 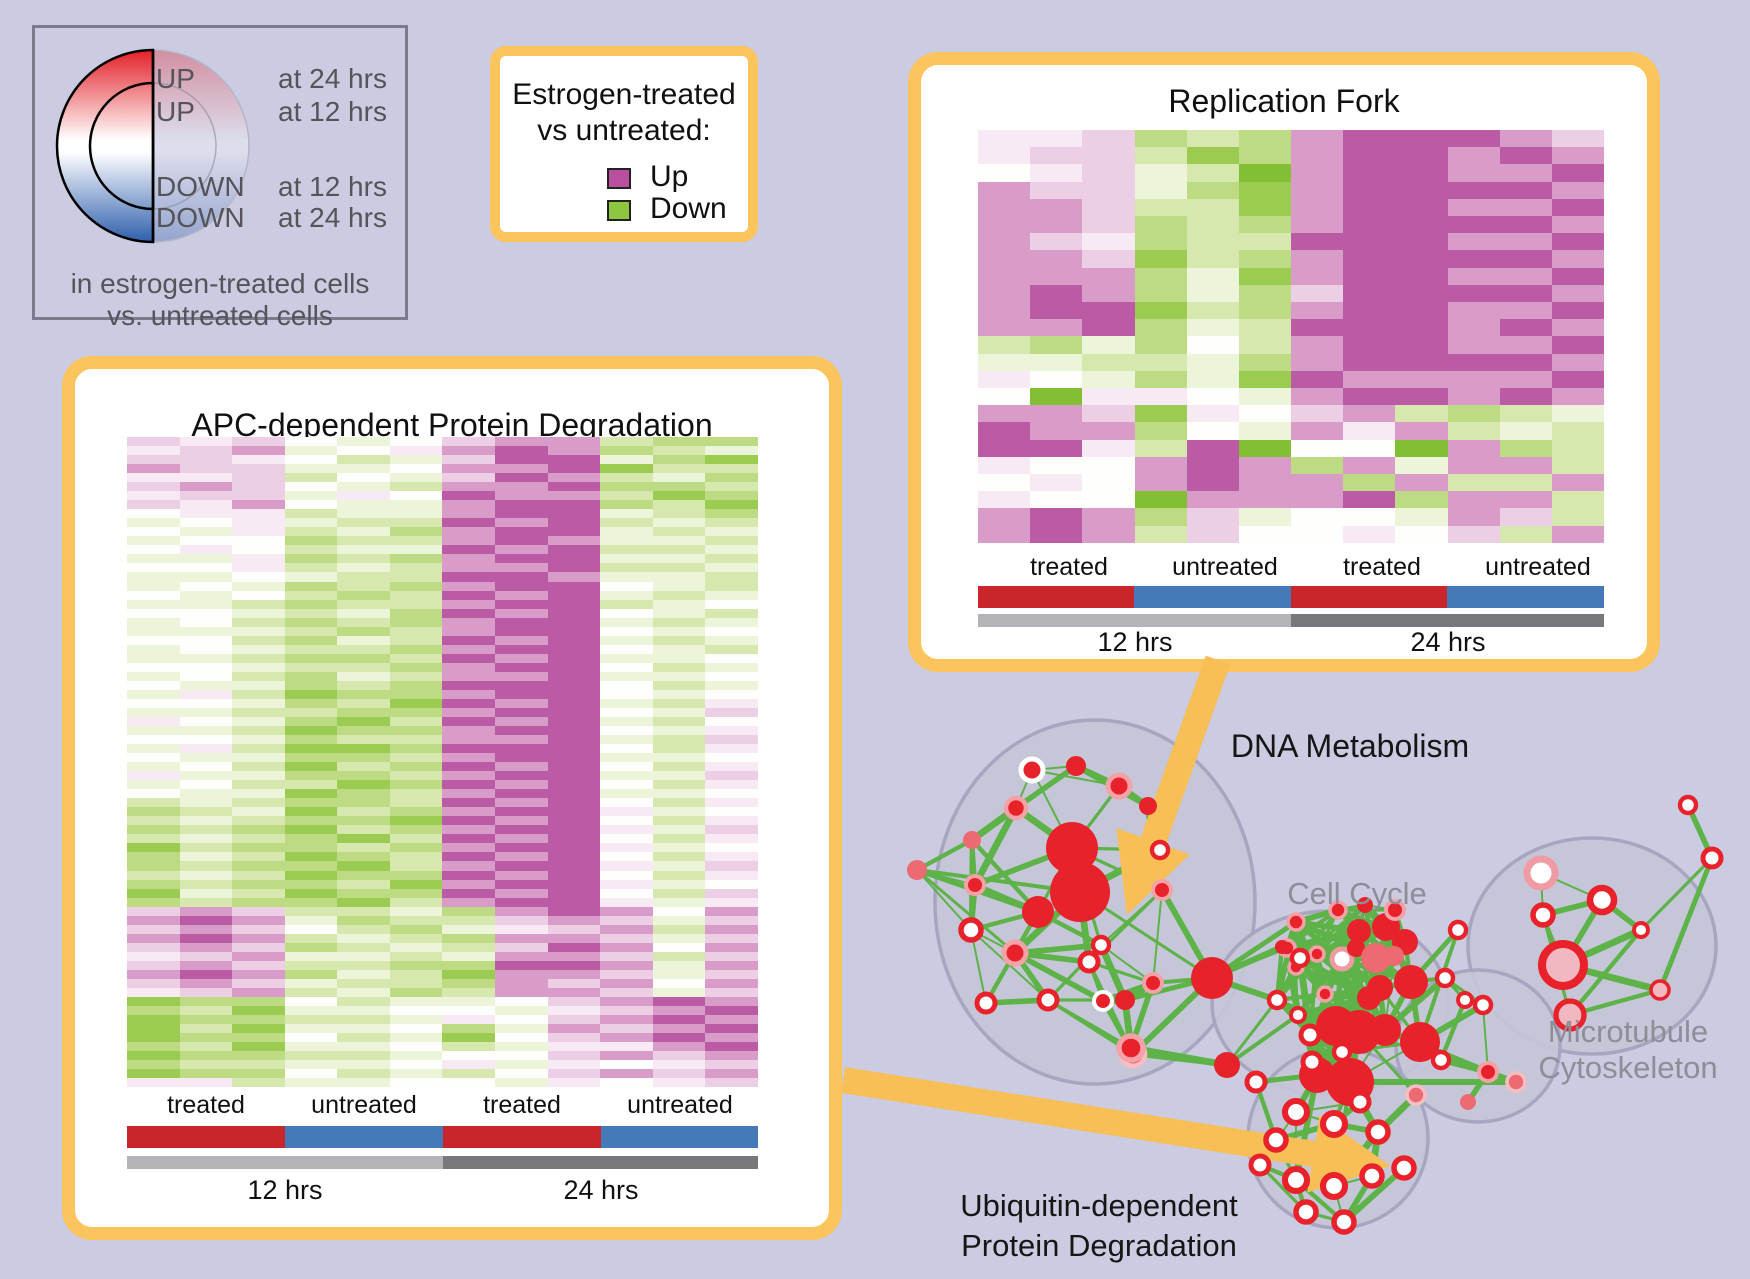 What do you see at coordinates (285, 1190) in the screenshot?
I see `apc-12hrs-label: 12 hrs` at bounding box center [285, 1190].